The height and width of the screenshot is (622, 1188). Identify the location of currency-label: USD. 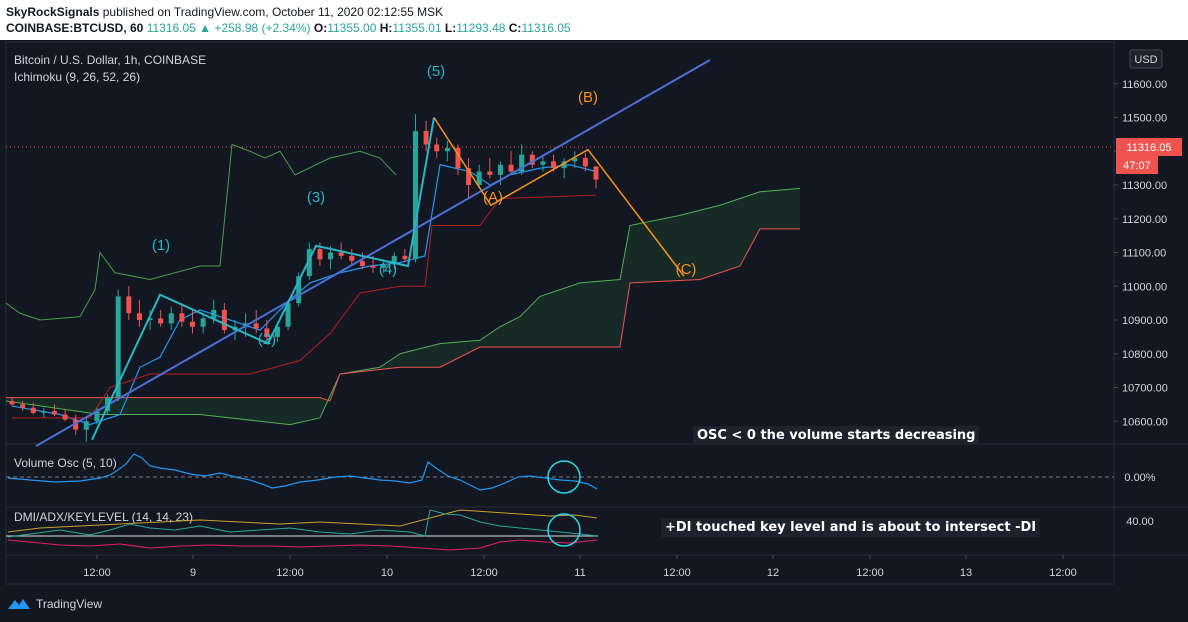
(1145, 60).